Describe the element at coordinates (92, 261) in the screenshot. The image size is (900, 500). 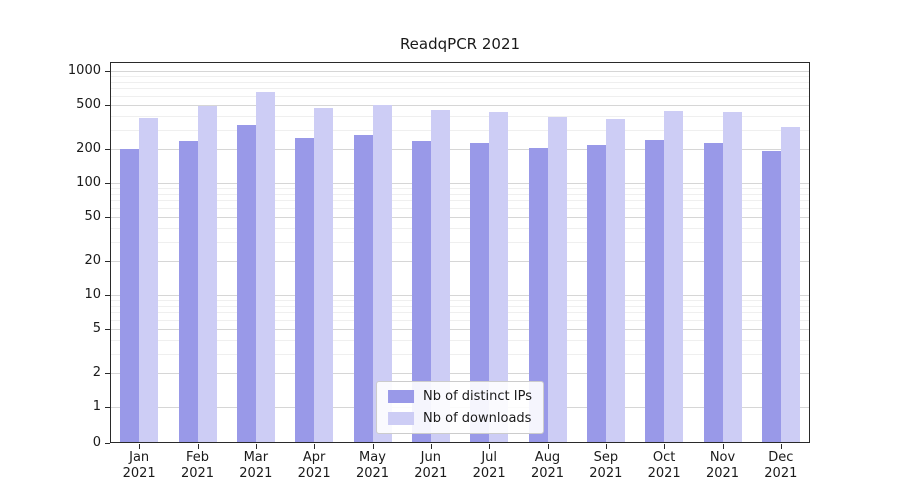
I see `y-tick-label: 20` at that location.